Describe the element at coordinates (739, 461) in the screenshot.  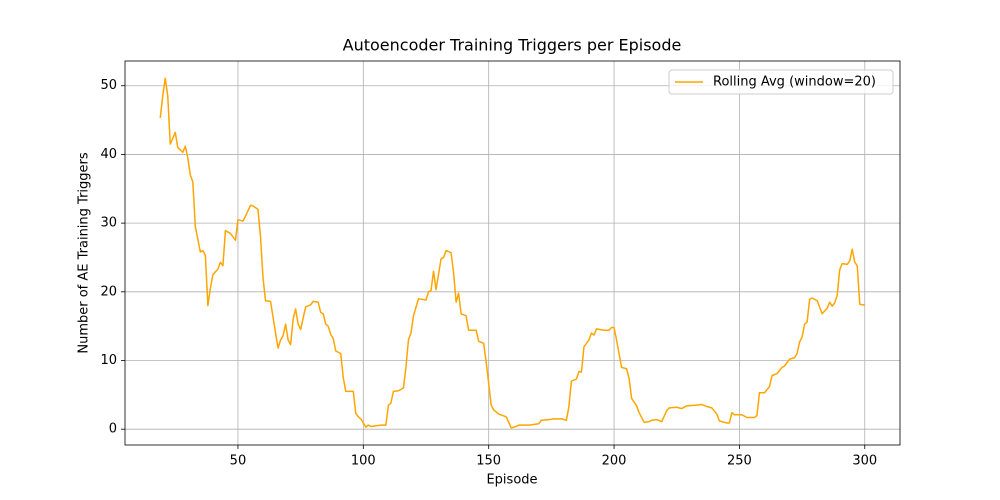
I see `x-tick-label: 250` at that location.